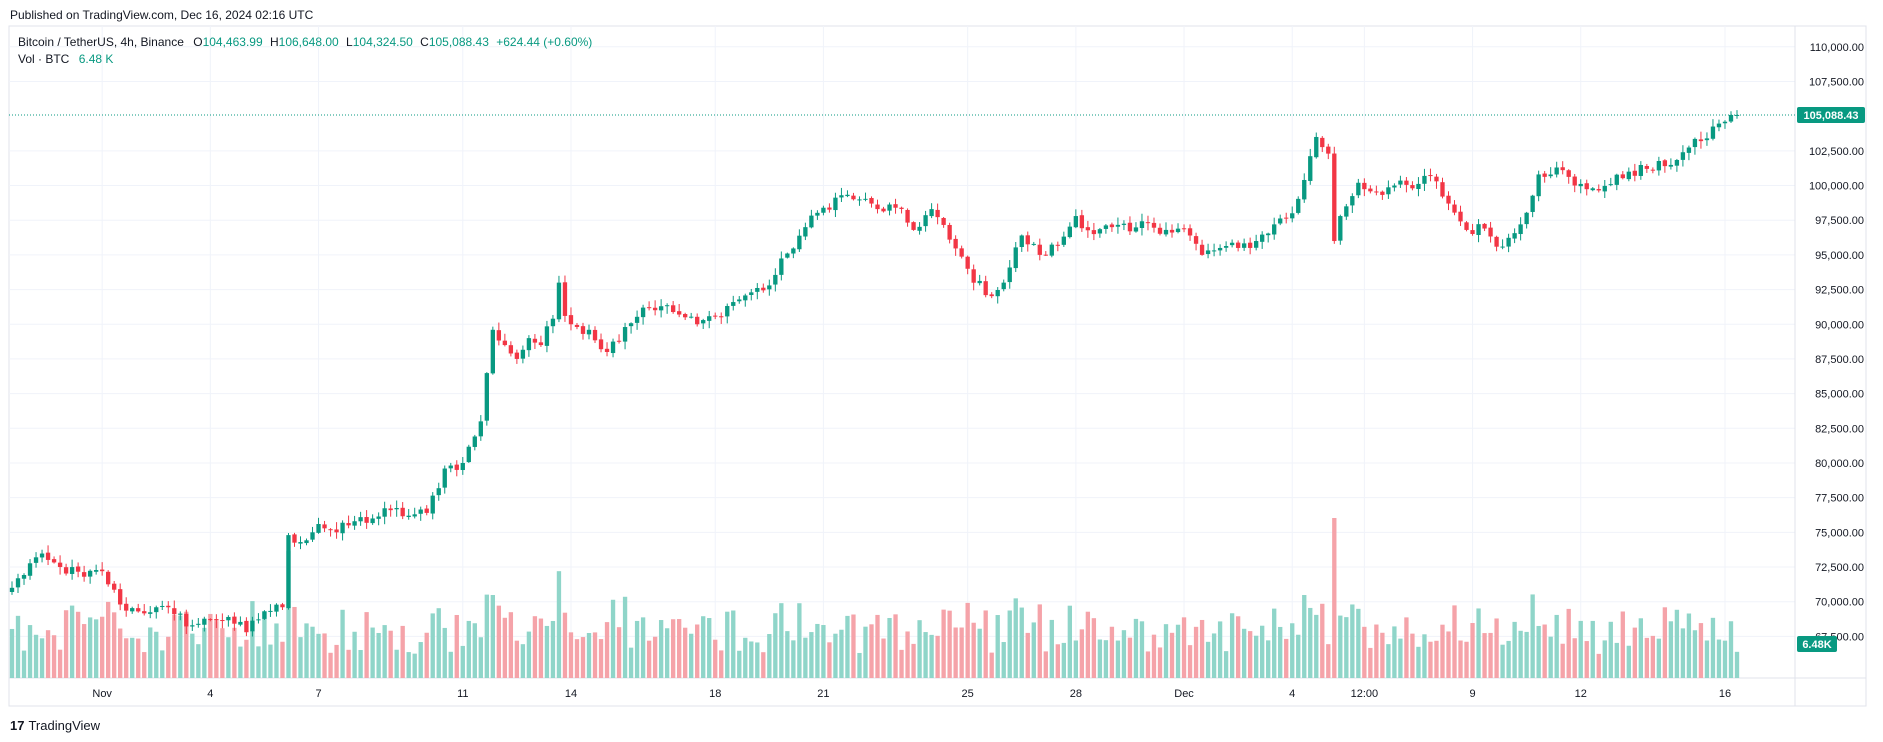 The image size is (1883, 742). Describe the element at coordinates (55, 725) in the screenshot. I see `tradingview-logo: 17 TradingView` at that location.